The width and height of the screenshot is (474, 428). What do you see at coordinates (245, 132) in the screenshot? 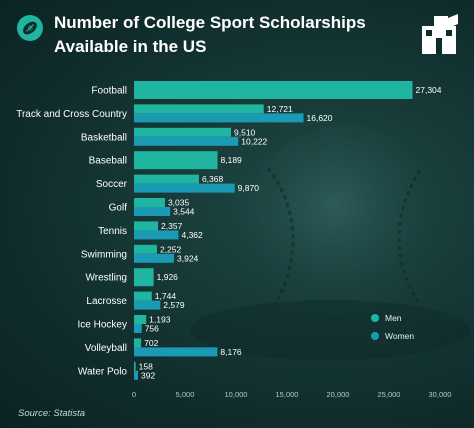
I see `value-label-men: 9,510` at bounding box center [245, 132].